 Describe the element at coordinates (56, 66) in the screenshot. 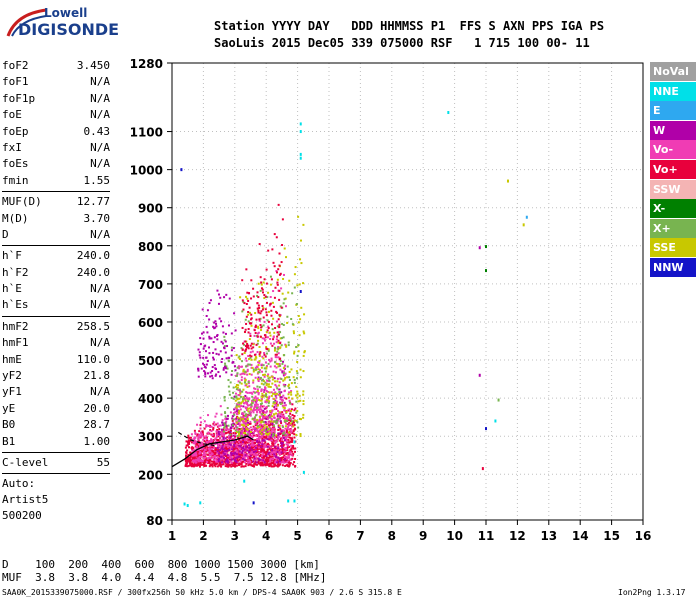

I see `param-row: foF2 3.450` at that location.